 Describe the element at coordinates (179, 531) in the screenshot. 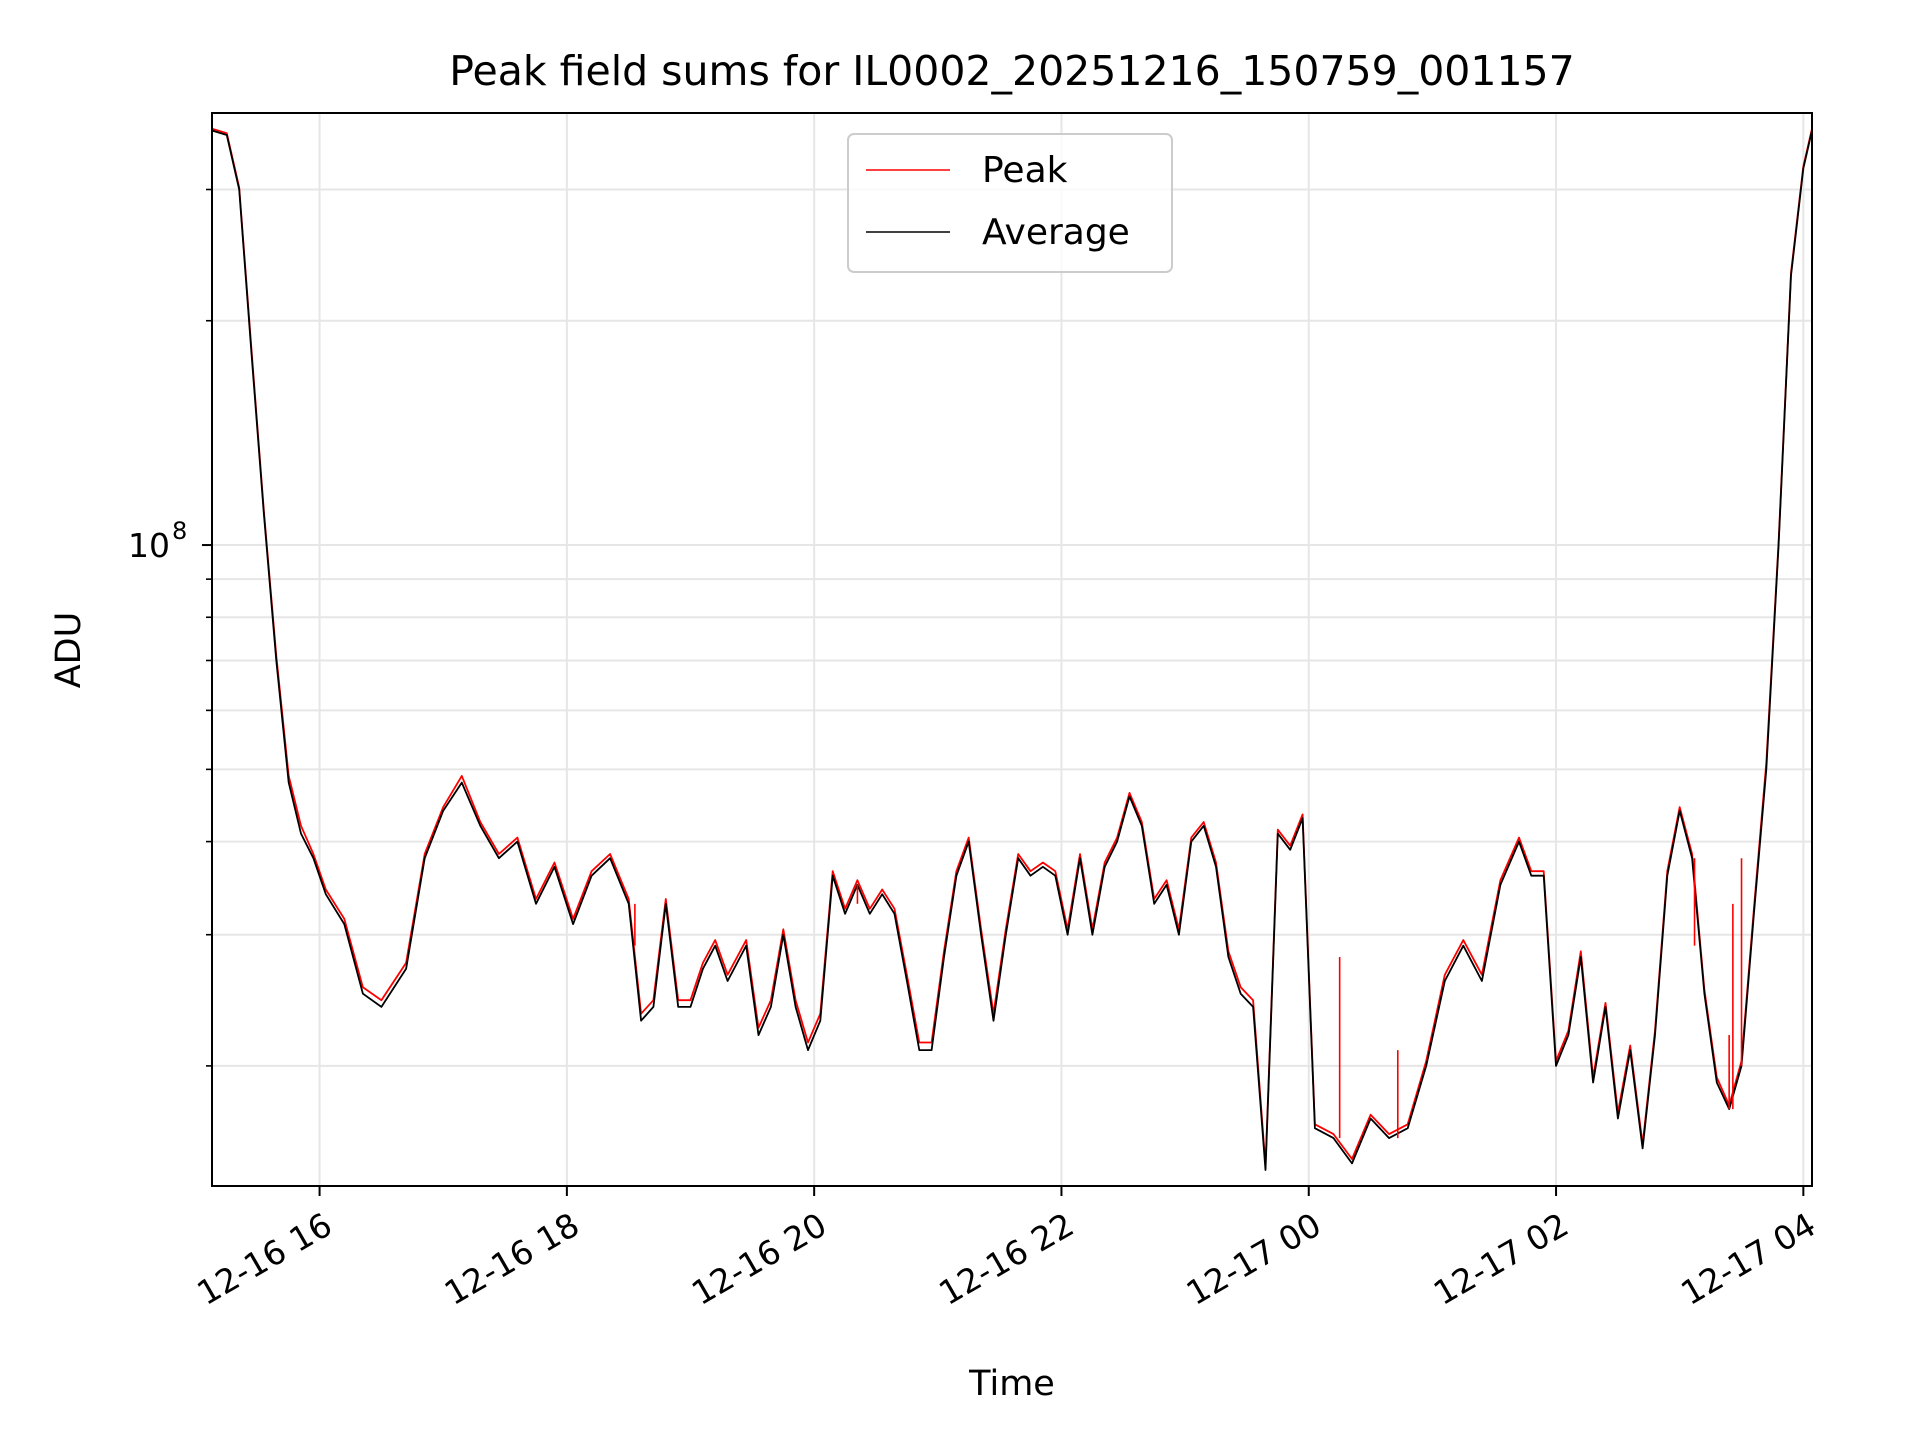

I see `y-tick-label-exponent: 8` at that location.